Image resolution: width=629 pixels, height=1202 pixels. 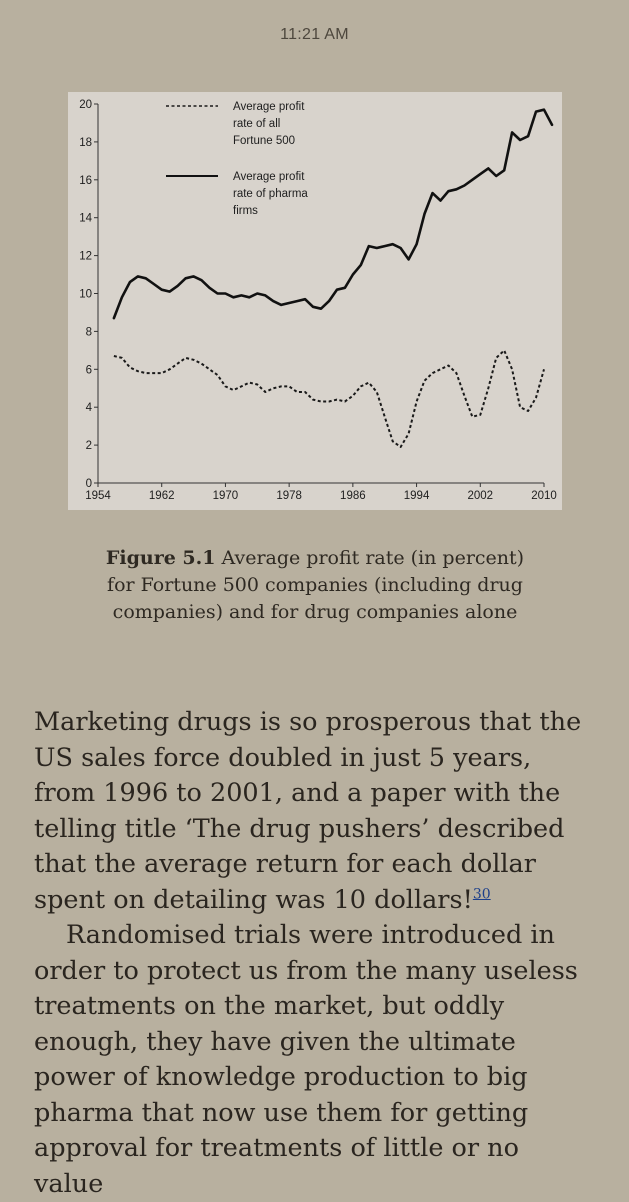 What do you see at coordinates (89, 408) in the screenshot?
I see `y-tick-label: 4` at bounding box center [89, 408].